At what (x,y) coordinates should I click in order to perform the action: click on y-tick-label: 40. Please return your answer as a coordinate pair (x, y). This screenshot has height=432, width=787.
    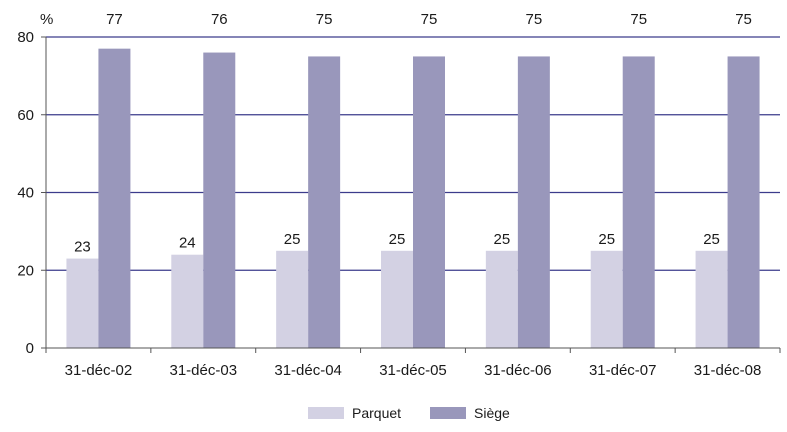
    Looking at the image, I should click on (25, 193).